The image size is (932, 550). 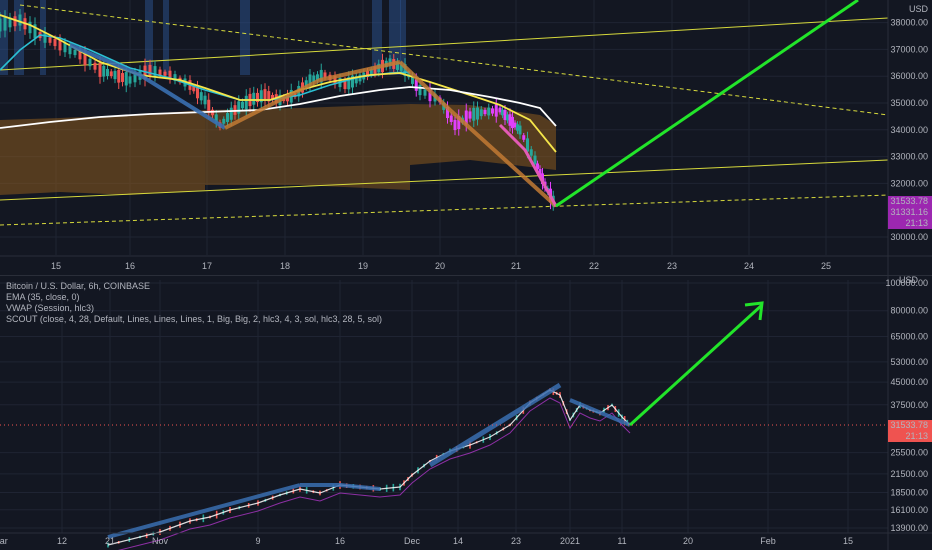 I want to click on bottom-y-label-6: 25500.00, so click(x=909, y=453).